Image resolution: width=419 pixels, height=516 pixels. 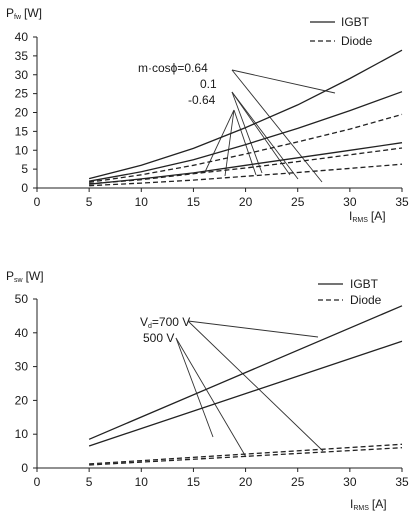 What do you see at coordinates (22, 299) in the screenshot?
I see `y-tick-label: 50` at bounding box center [22, 299].